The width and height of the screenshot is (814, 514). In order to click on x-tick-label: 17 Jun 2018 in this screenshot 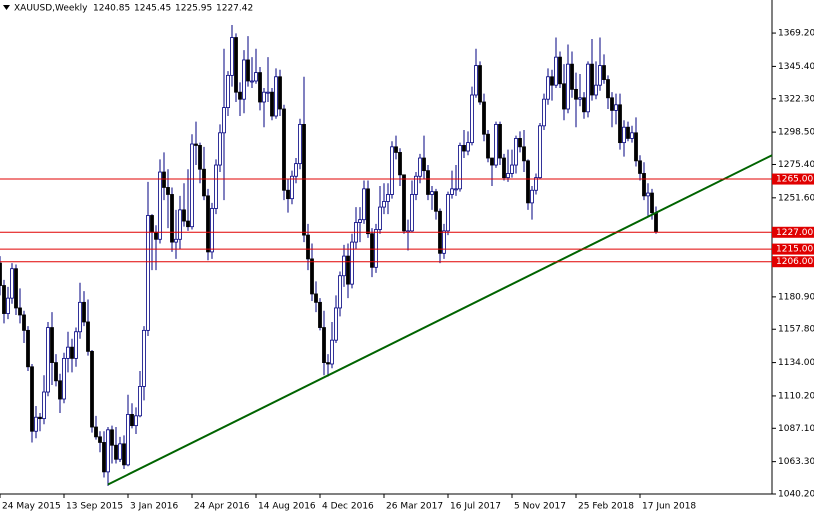, I will do `click(669, 507)`.